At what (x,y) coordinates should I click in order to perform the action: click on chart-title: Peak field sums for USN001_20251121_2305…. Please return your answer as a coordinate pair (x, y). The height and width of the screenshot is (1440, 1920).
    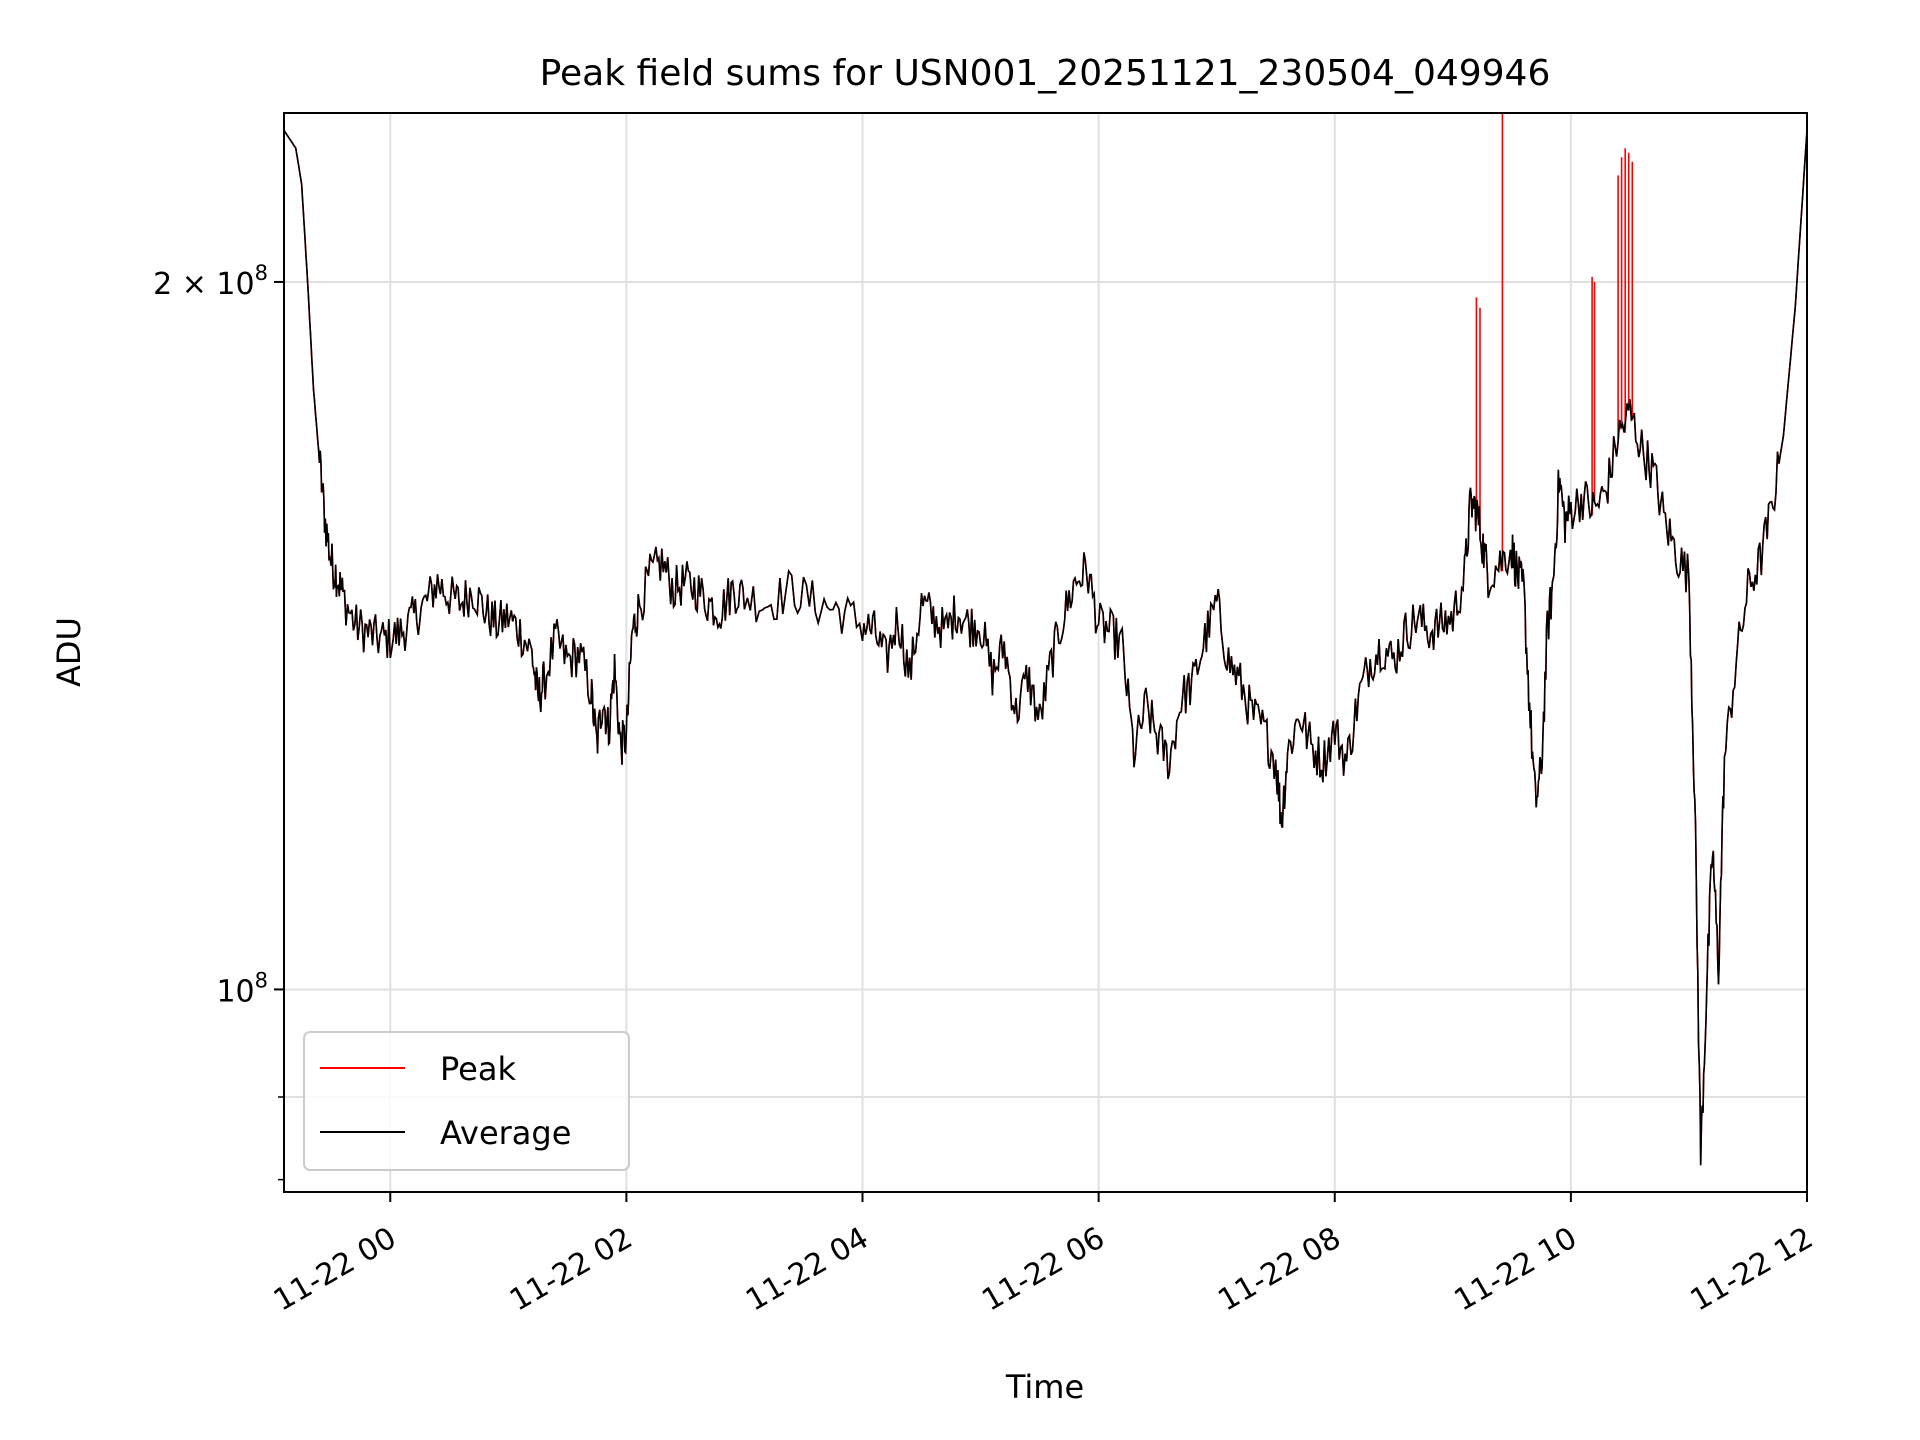
    Looking at the image, I should click on (1045, 73).